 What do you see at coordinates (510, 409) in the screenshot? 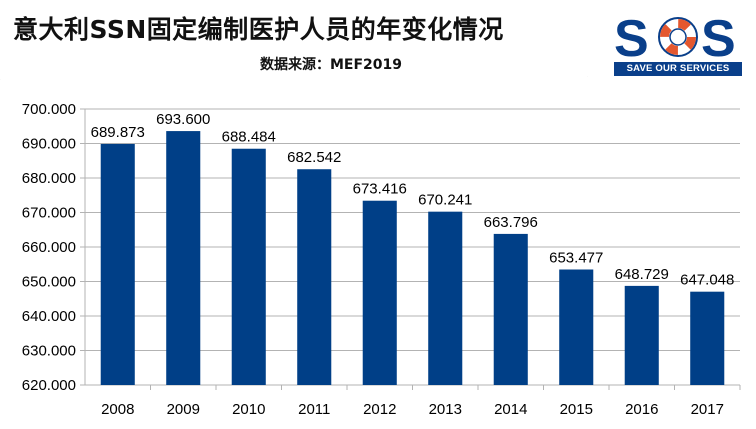
I see `x-tick-label: 2014` at bounding box center [510, 409].